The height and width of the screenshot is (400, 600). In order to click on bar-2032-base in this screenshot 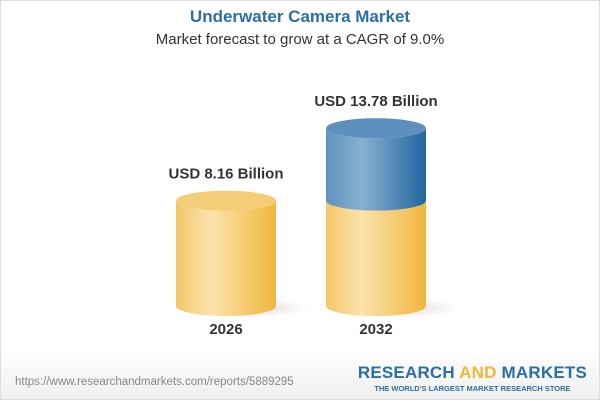, I will do `click(376, 258)`.